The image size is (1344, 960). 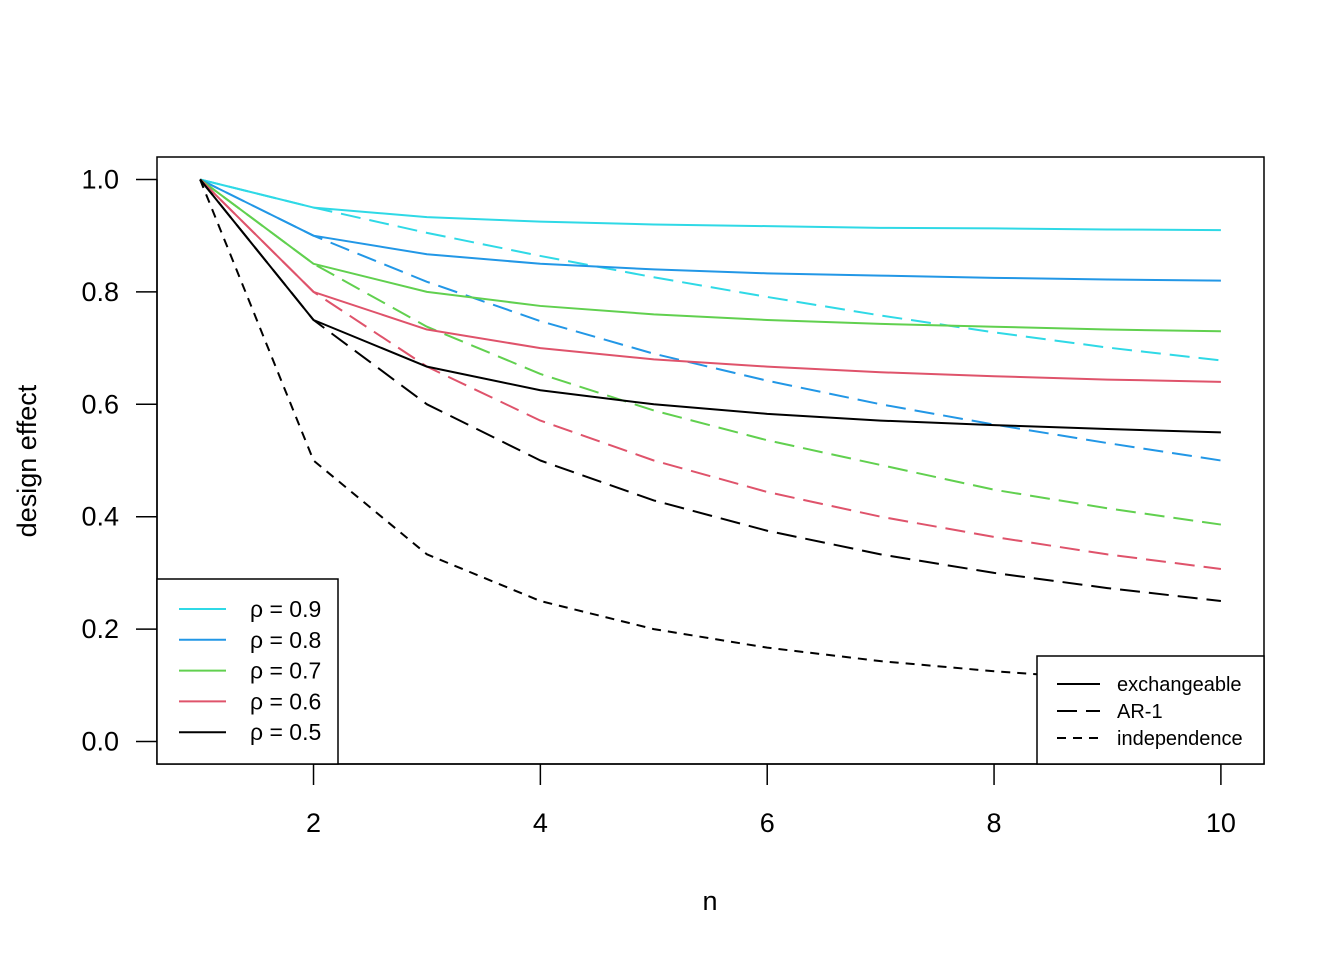 What do you see at coordinates (285, 609) in the screenshot?
I see `legend-label-rho-0-9: ρ = 0.9` at bounding box center [285, 609].